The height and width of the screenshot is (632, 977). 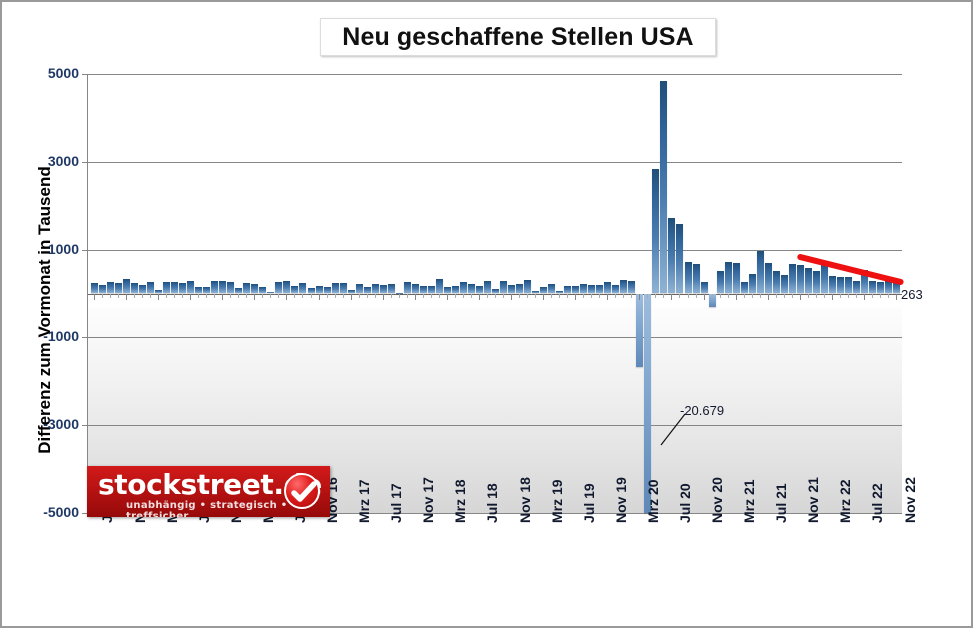 I want to click on x-tick-label: Jul 17, so click(x=396, y=503).